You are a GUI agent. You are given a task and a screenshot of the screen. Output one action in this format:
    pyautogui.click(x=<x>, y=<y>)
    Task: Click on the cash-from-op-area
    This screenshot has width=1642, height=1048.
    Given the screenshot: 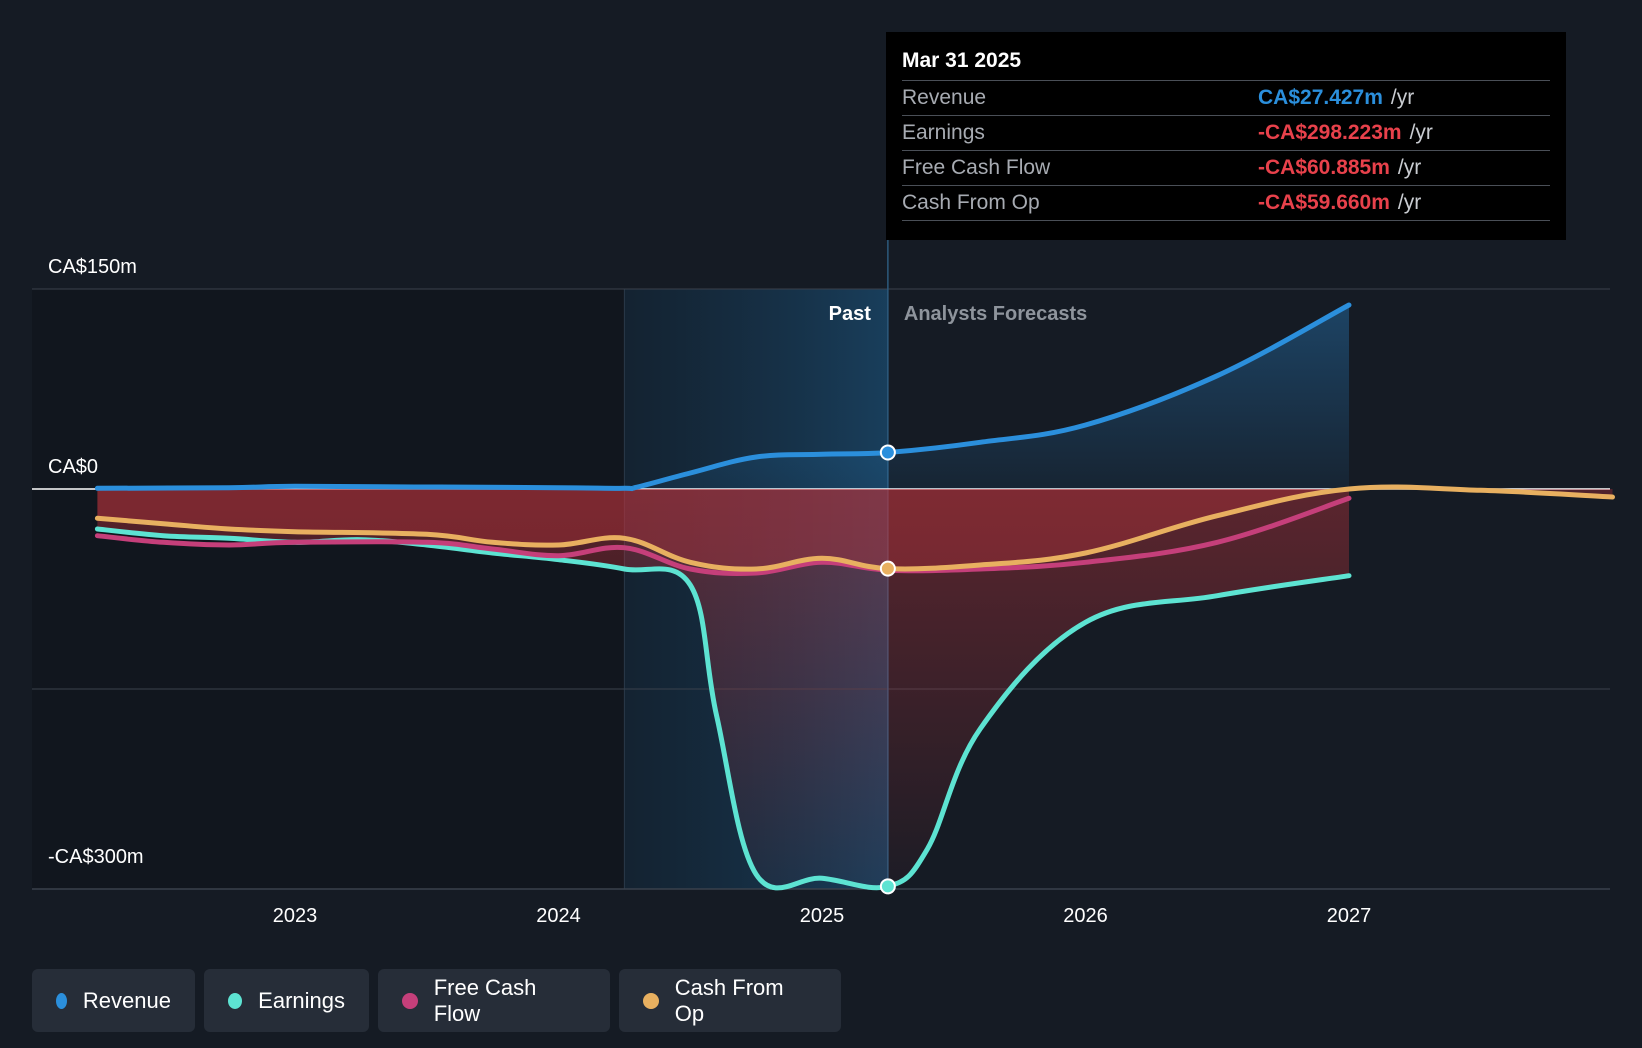 What is the action you would take?
    pyautogui.click(x=855, y=528)
    